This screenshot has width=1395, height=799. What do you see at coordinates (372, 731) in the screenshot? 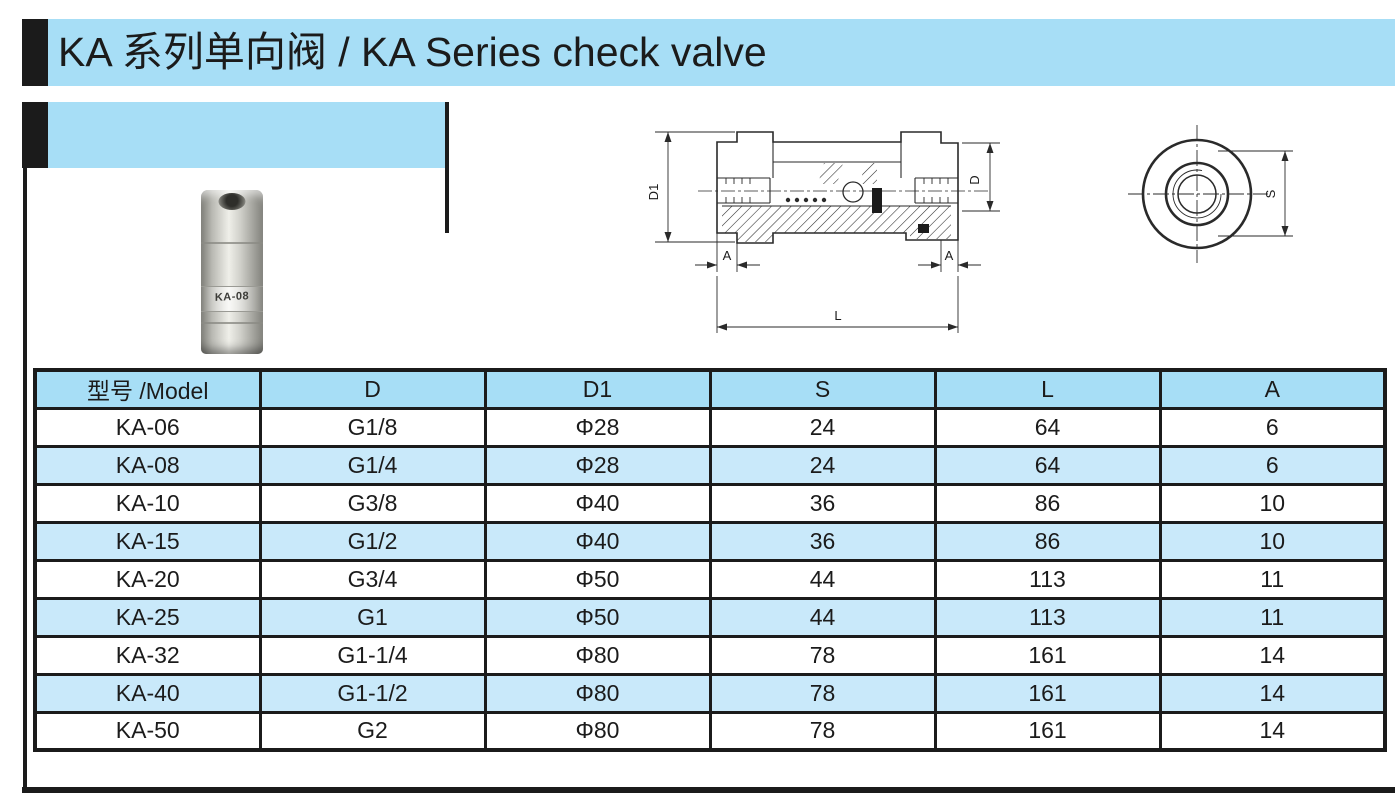
I see `cell-d: G2` at bounding box center [372, 731].